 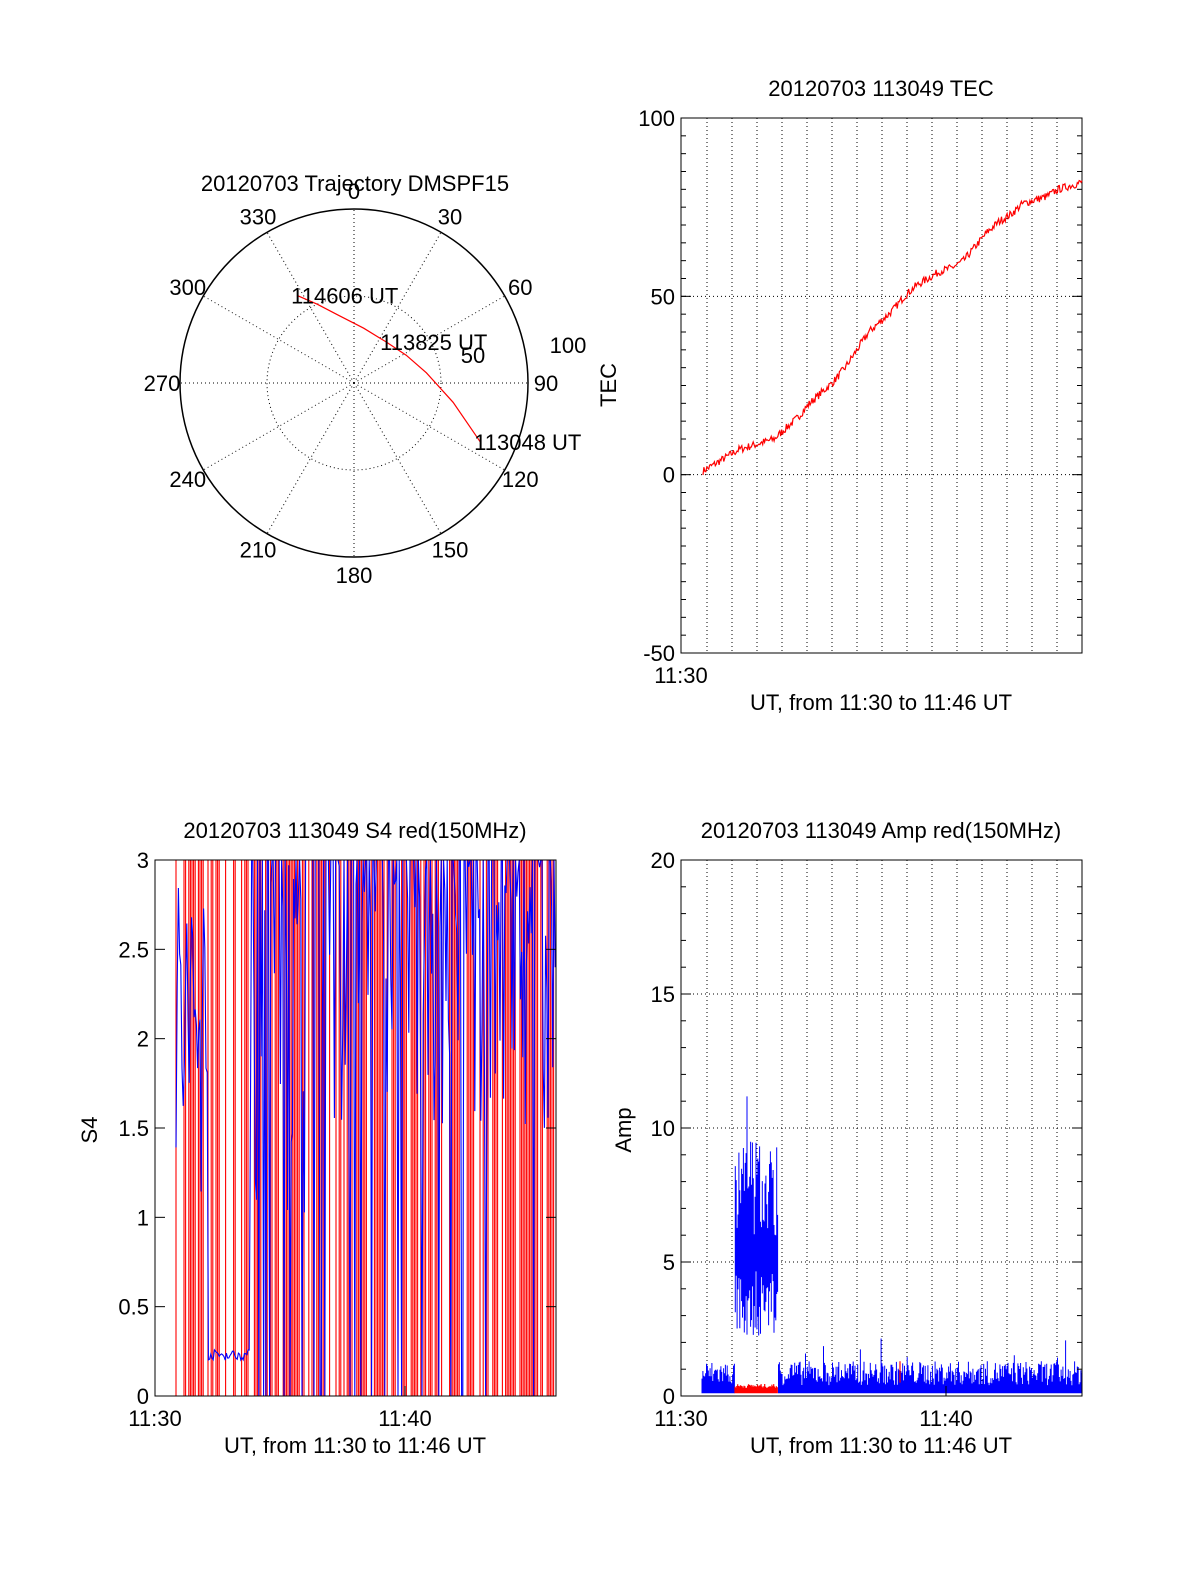 What do you see at coordinates (143, 1039) in the screenshot?
I see `s4-y-tick-label: 2` at bounding box center [143, 1039].